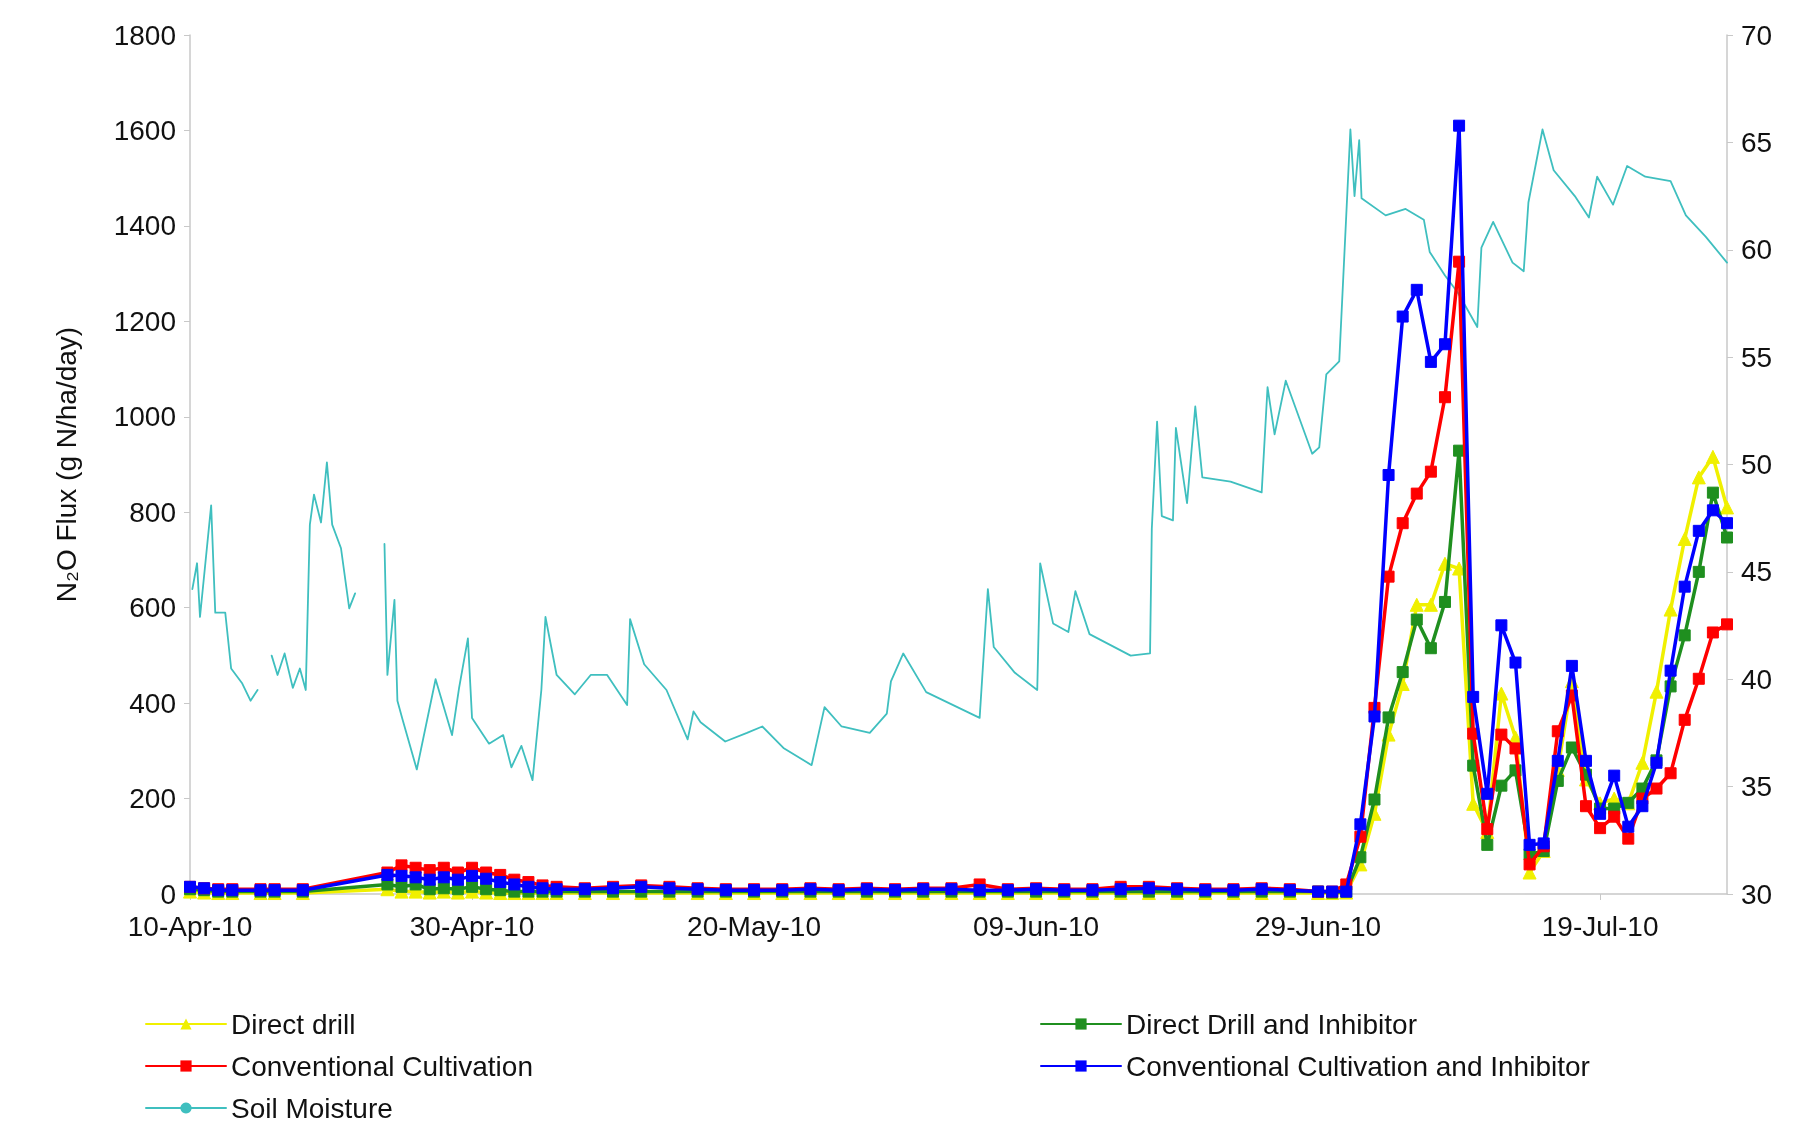 The height and width of the screenshot is (1125, 1814). Describe the element at coordinates (293, 1024) in the screenshot. I see `legend-label: Direct drill` at that location.